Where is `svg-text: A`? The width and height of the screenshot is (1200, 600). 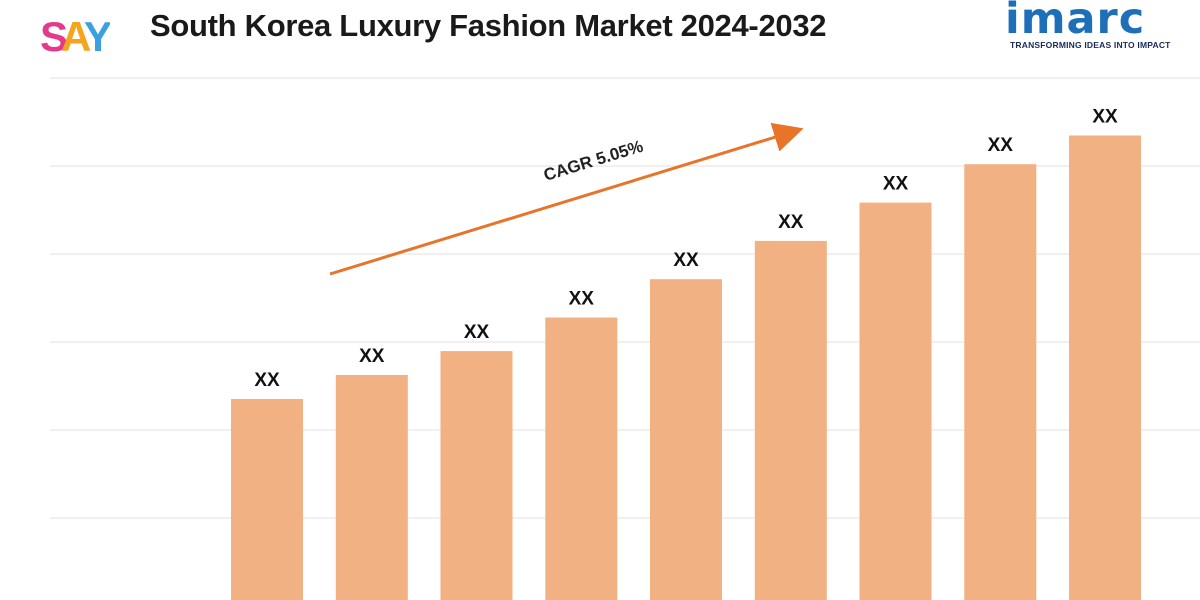 svg-text: A is located at coordinates (76, 36).